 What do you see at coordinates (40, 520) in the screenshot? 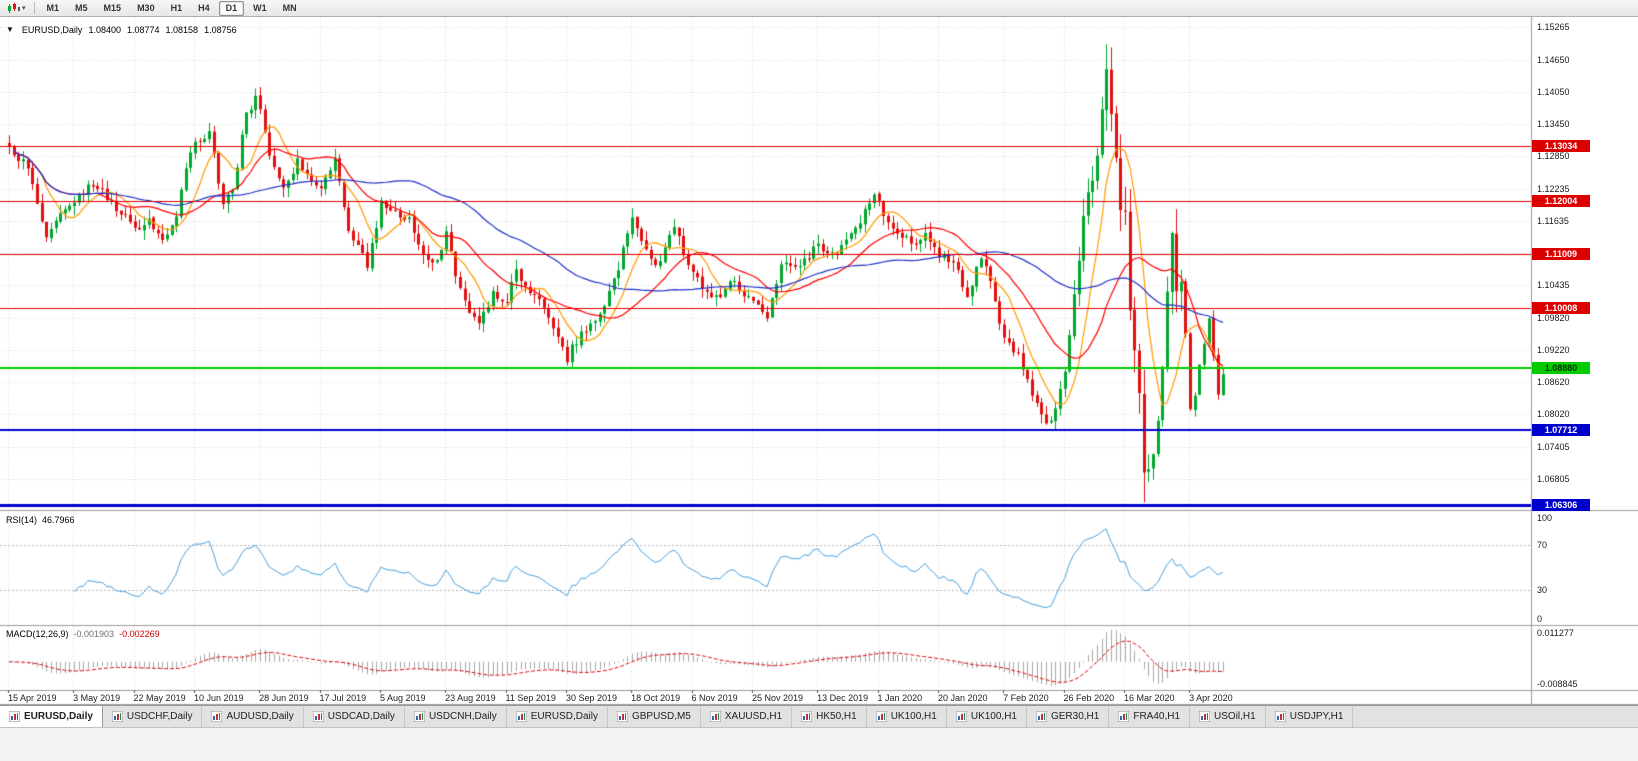
I see `rsi-indicator-label: RSI(14) 46.7966` at bounding box center [40, 520].